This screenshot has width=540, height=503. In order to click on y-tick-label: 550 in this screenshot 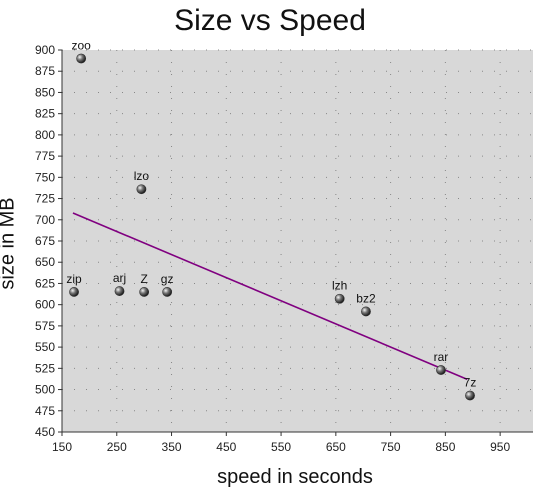, I will do `click(45, 347)`.